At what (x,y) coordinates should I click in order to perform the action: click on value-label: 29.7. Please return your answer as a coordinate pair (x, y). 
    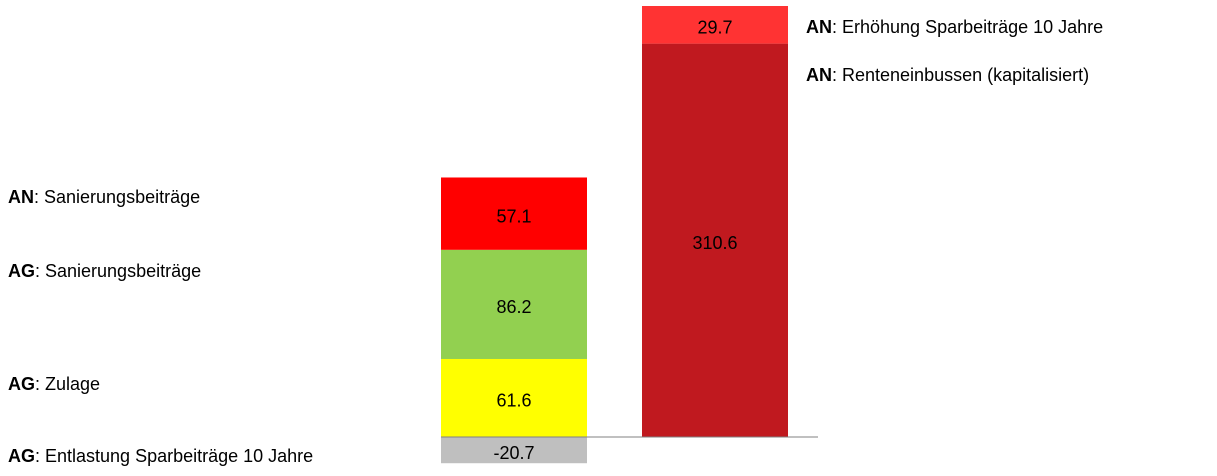
    Looking at the image, I should click on (714, 28).